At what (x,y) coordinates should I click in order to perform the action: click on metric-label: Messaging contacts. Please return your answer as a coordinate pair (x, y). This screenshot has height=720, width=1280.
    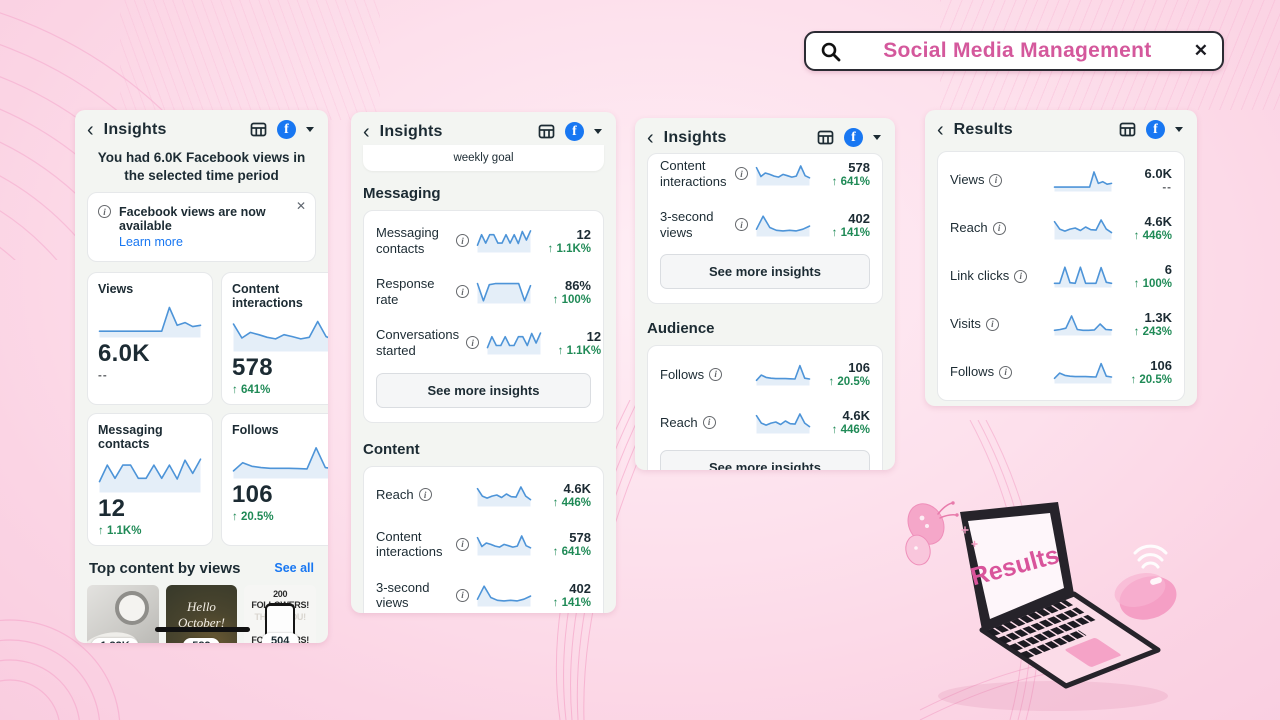
    Looking at the image, I should click on (130, 437).